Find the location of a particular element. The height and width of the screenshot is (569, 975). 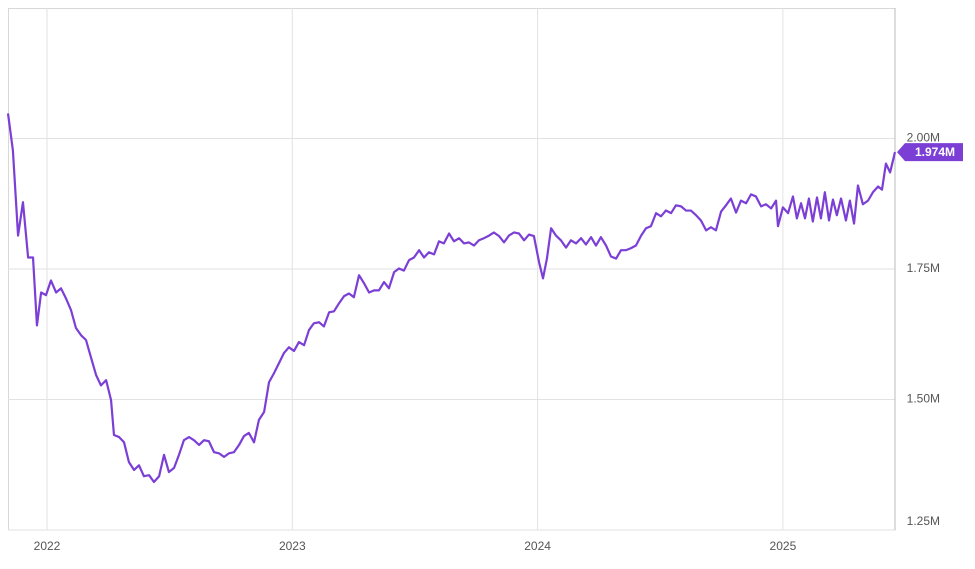

value-tag-shape is located at coordinates (930, 152).